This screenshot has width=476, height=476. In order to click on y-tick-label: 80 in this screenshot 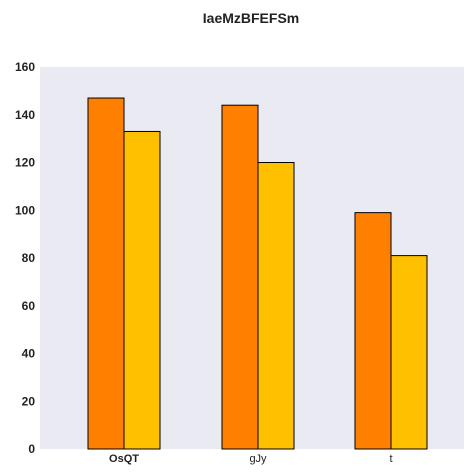, I will do `click(29, 258)`.